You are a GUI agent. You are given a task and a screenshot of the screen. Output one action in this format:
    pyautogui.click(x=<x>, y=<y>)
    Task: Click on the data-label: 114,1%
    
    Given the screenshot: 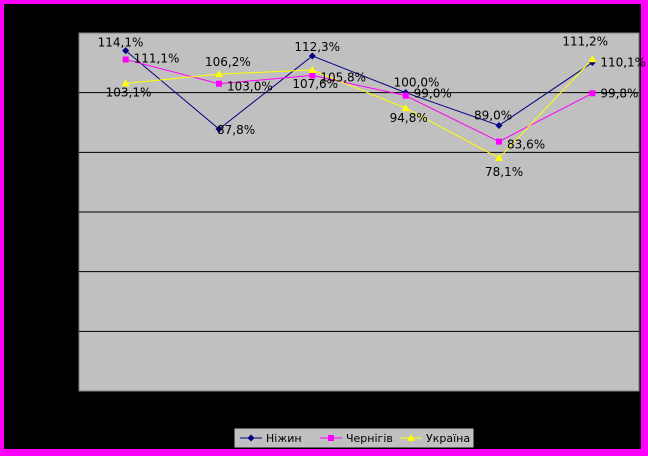 What is the action you would take?
    pyautogui.click(x=121, y=43)
    